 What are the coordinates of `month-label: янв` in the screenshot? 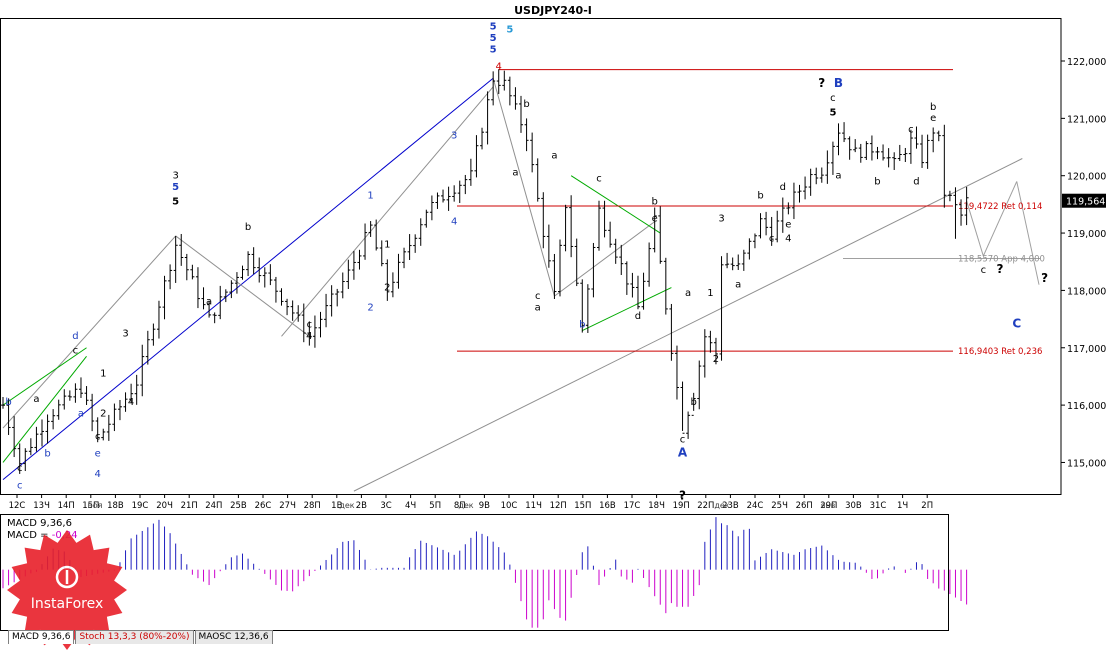 It's located at (828, 505).